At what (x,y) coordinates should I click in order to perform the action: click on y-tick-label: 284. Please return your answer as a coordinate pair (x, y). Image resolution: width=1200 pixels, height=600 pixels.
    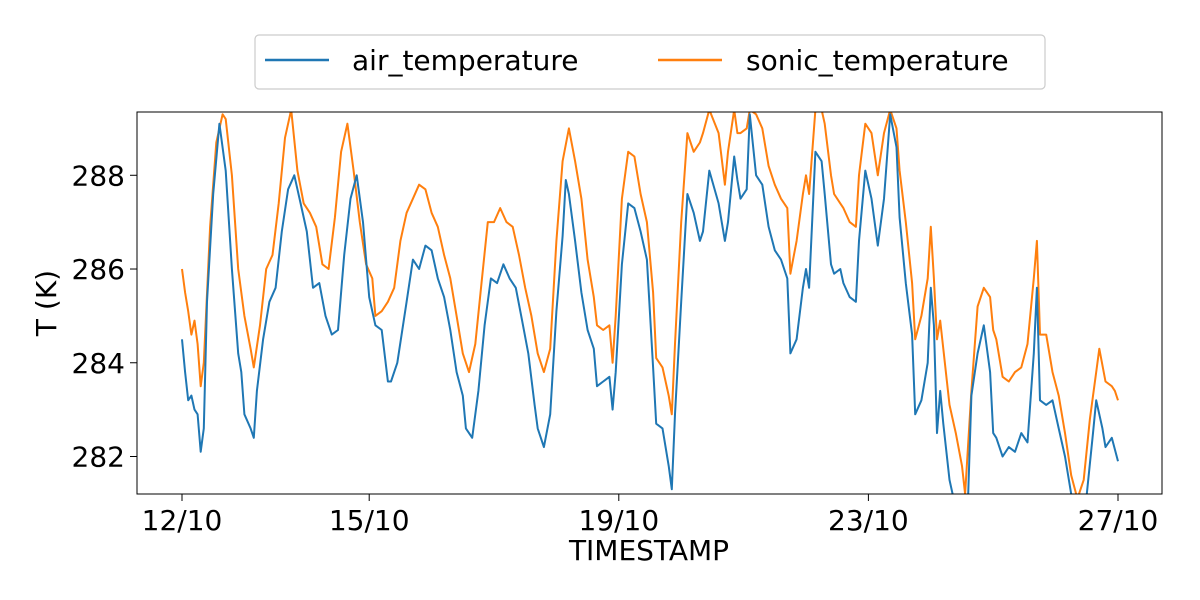
    Looking at the image, I should click on (98, 363).